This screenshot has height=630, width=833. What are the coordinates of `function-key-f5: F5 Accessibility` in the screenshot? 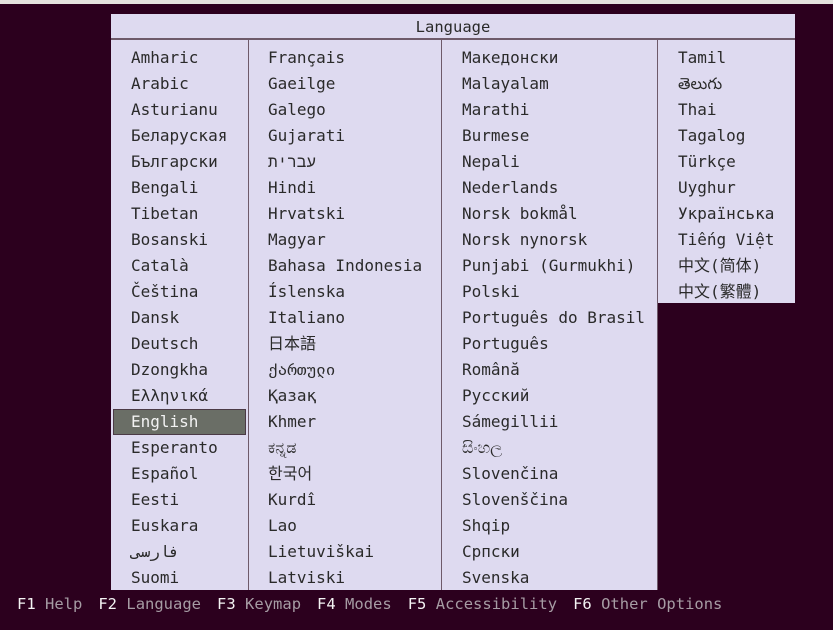 It's located at (482, 604).